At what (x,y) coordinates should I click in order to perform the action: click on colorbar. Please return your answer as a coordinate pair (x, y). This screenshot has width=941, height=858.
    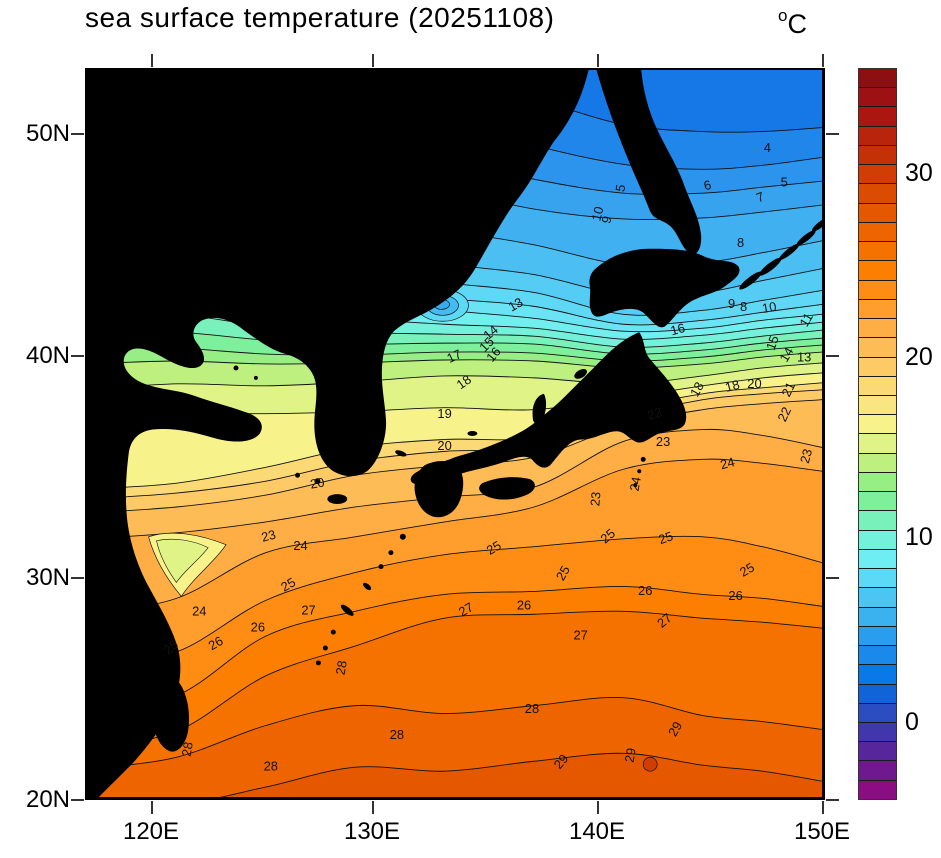
    Looking at the image, I should click on (877, 434).